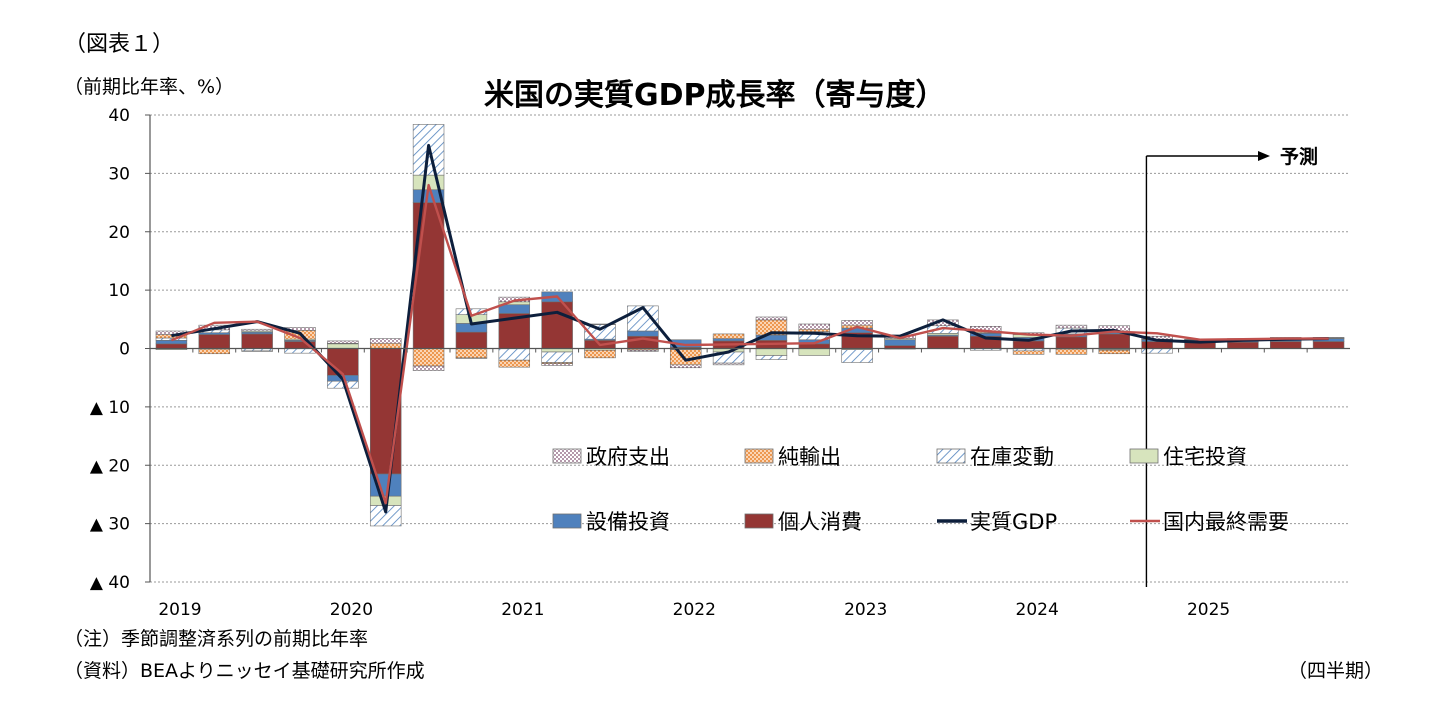 The width and height of the screenshot is (1443, 714). Describe the element at coordinates (820, 522) in the screenshot. I see `legend-label: 個人消費` at that location.